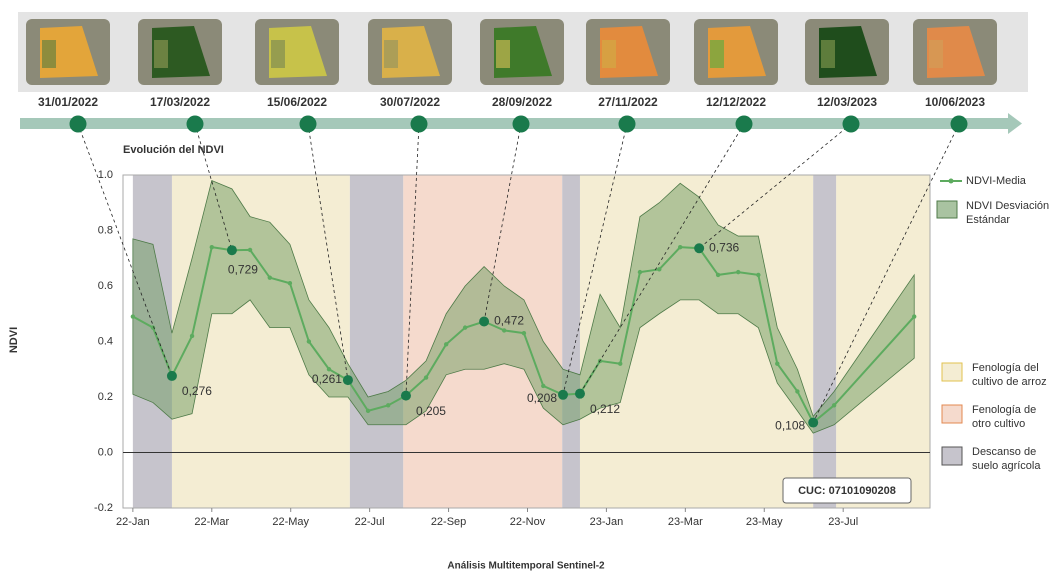 Image resolution: width=1051 pixels, height=571 pixels. Describe the element at coordinates (105, 230) in the screenshot. I see `y-tick-label: 0.8` at that location.